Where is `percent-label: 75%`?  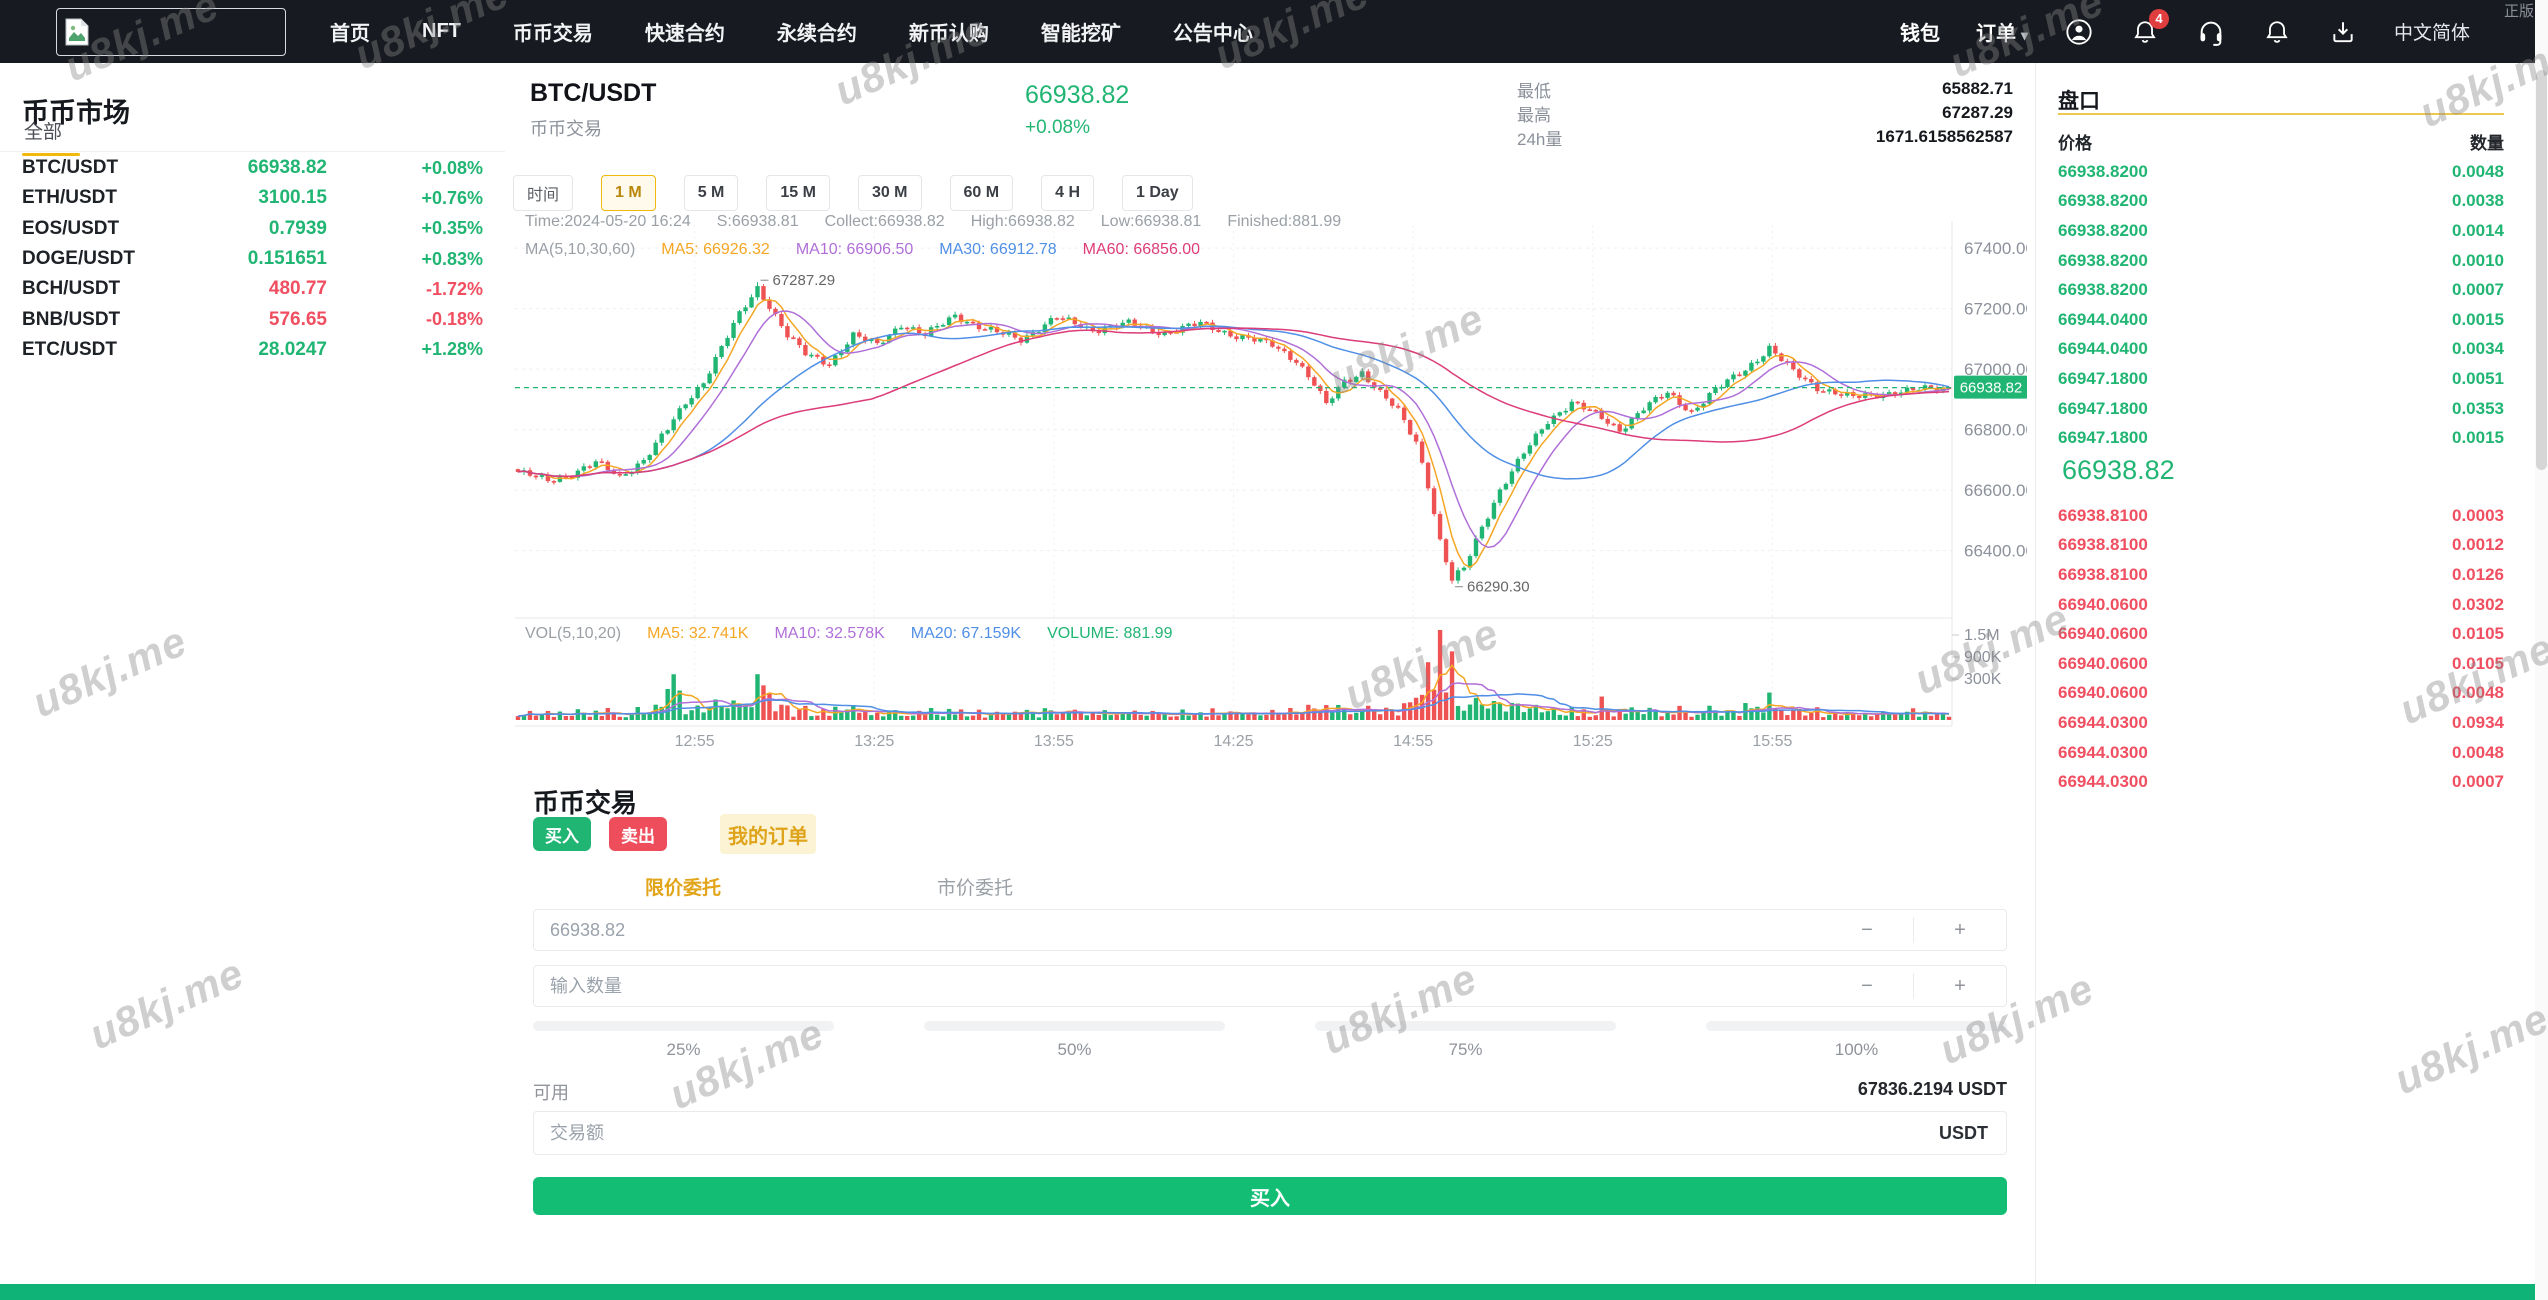
percent-label: 75% is located at coordinates (1465, 1049).